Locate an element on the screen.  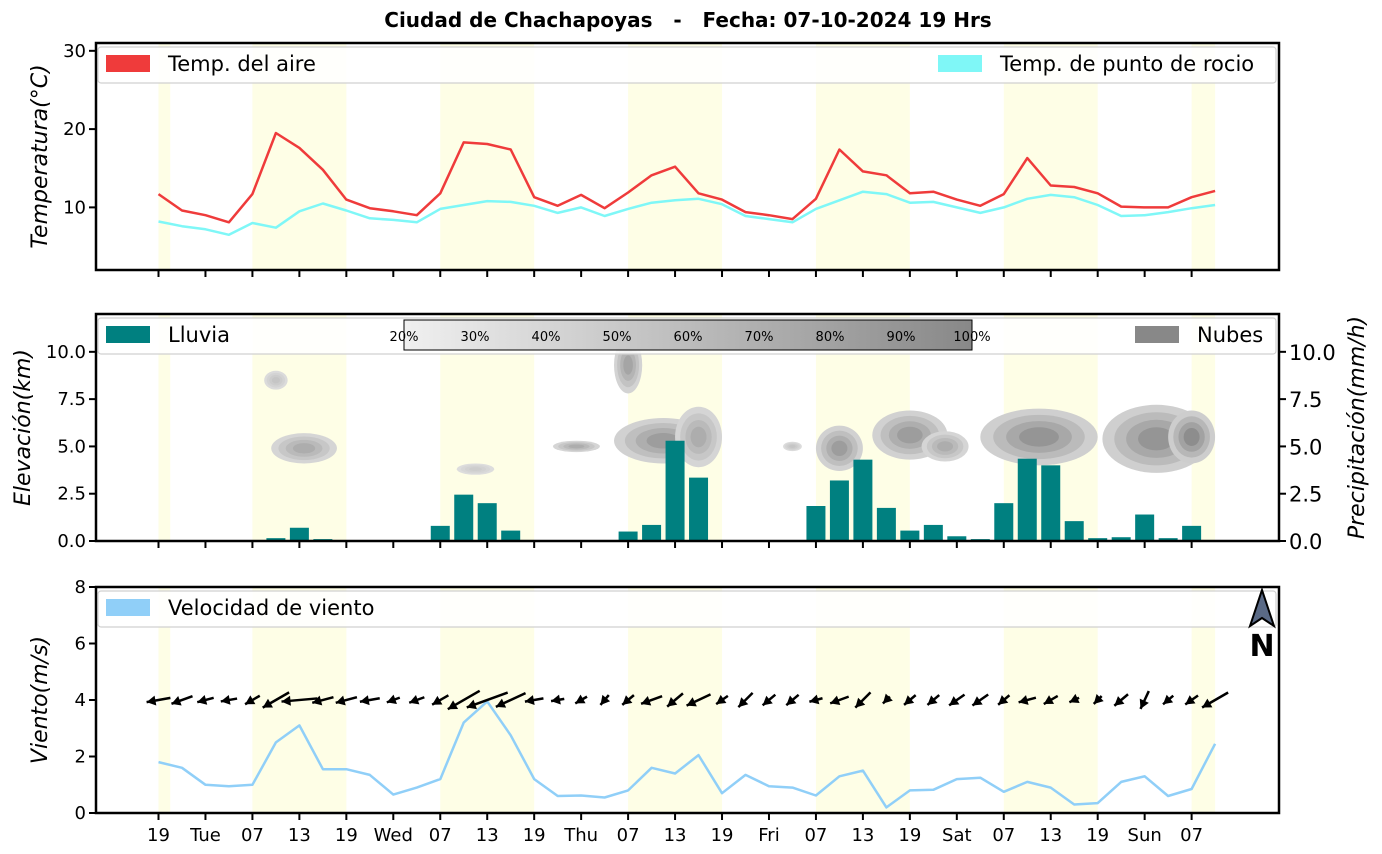
air-temp-line is located at coordinates (686, 177).